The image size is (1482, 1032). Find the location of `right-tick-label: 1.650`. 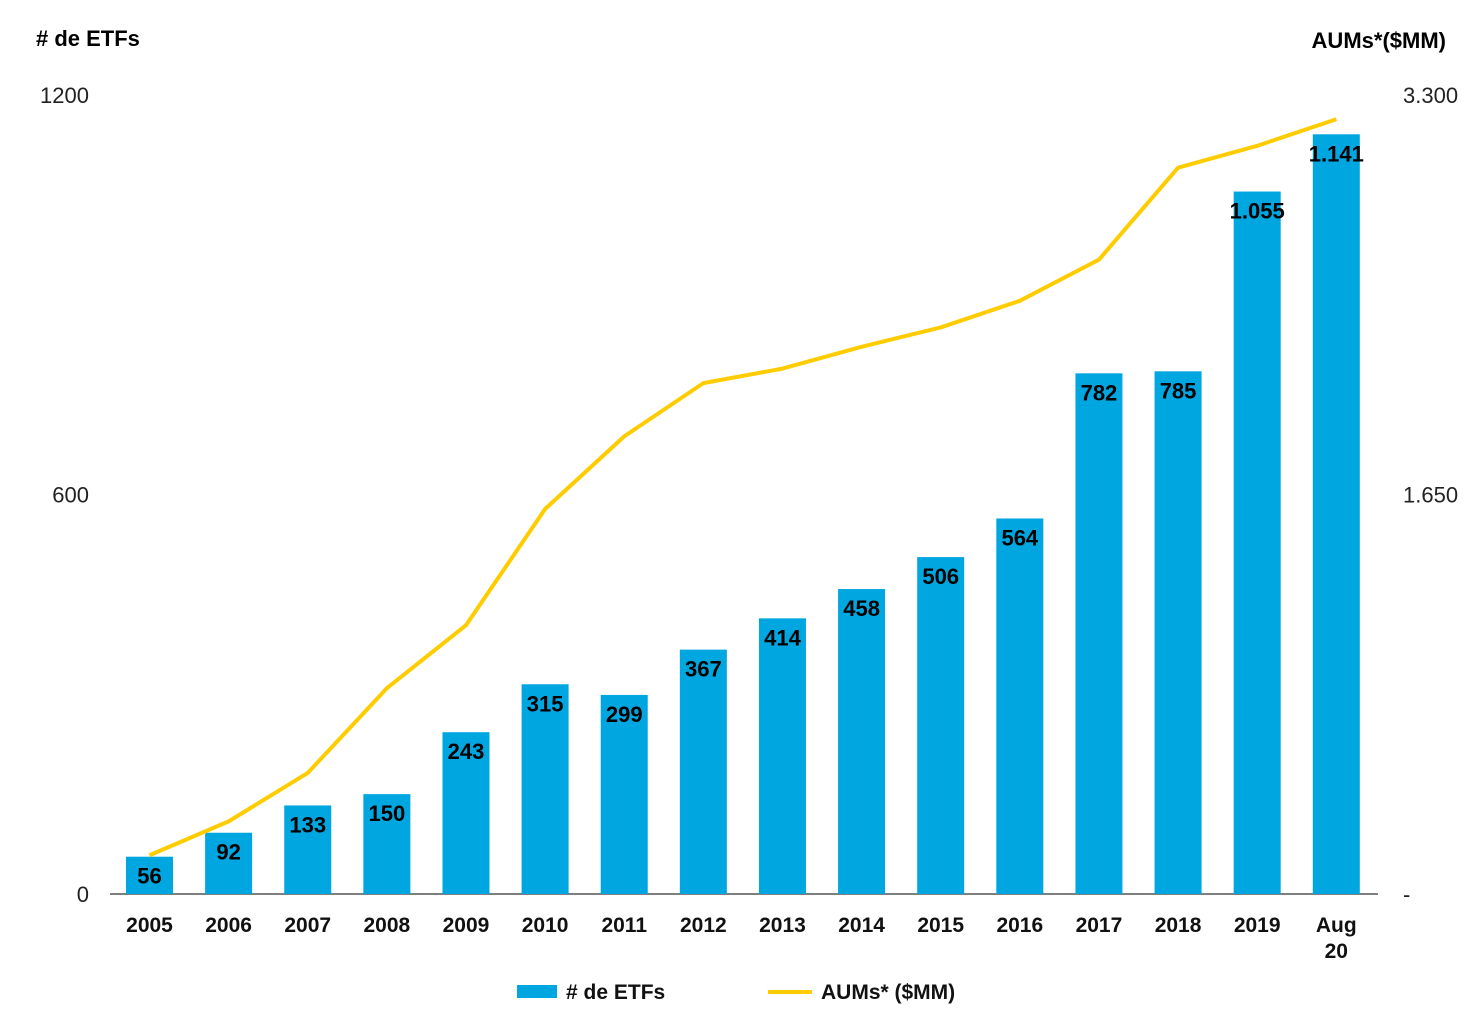

right-tick-label: 1.650 is located at coordinates (1430, 495).